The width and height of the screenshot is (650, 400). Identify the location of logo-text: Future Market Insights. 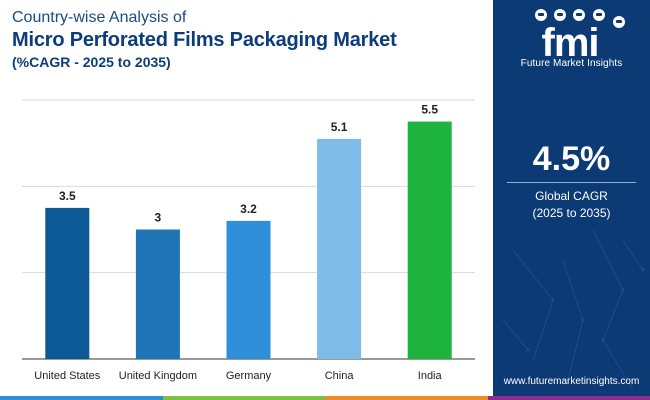
(571, 63).